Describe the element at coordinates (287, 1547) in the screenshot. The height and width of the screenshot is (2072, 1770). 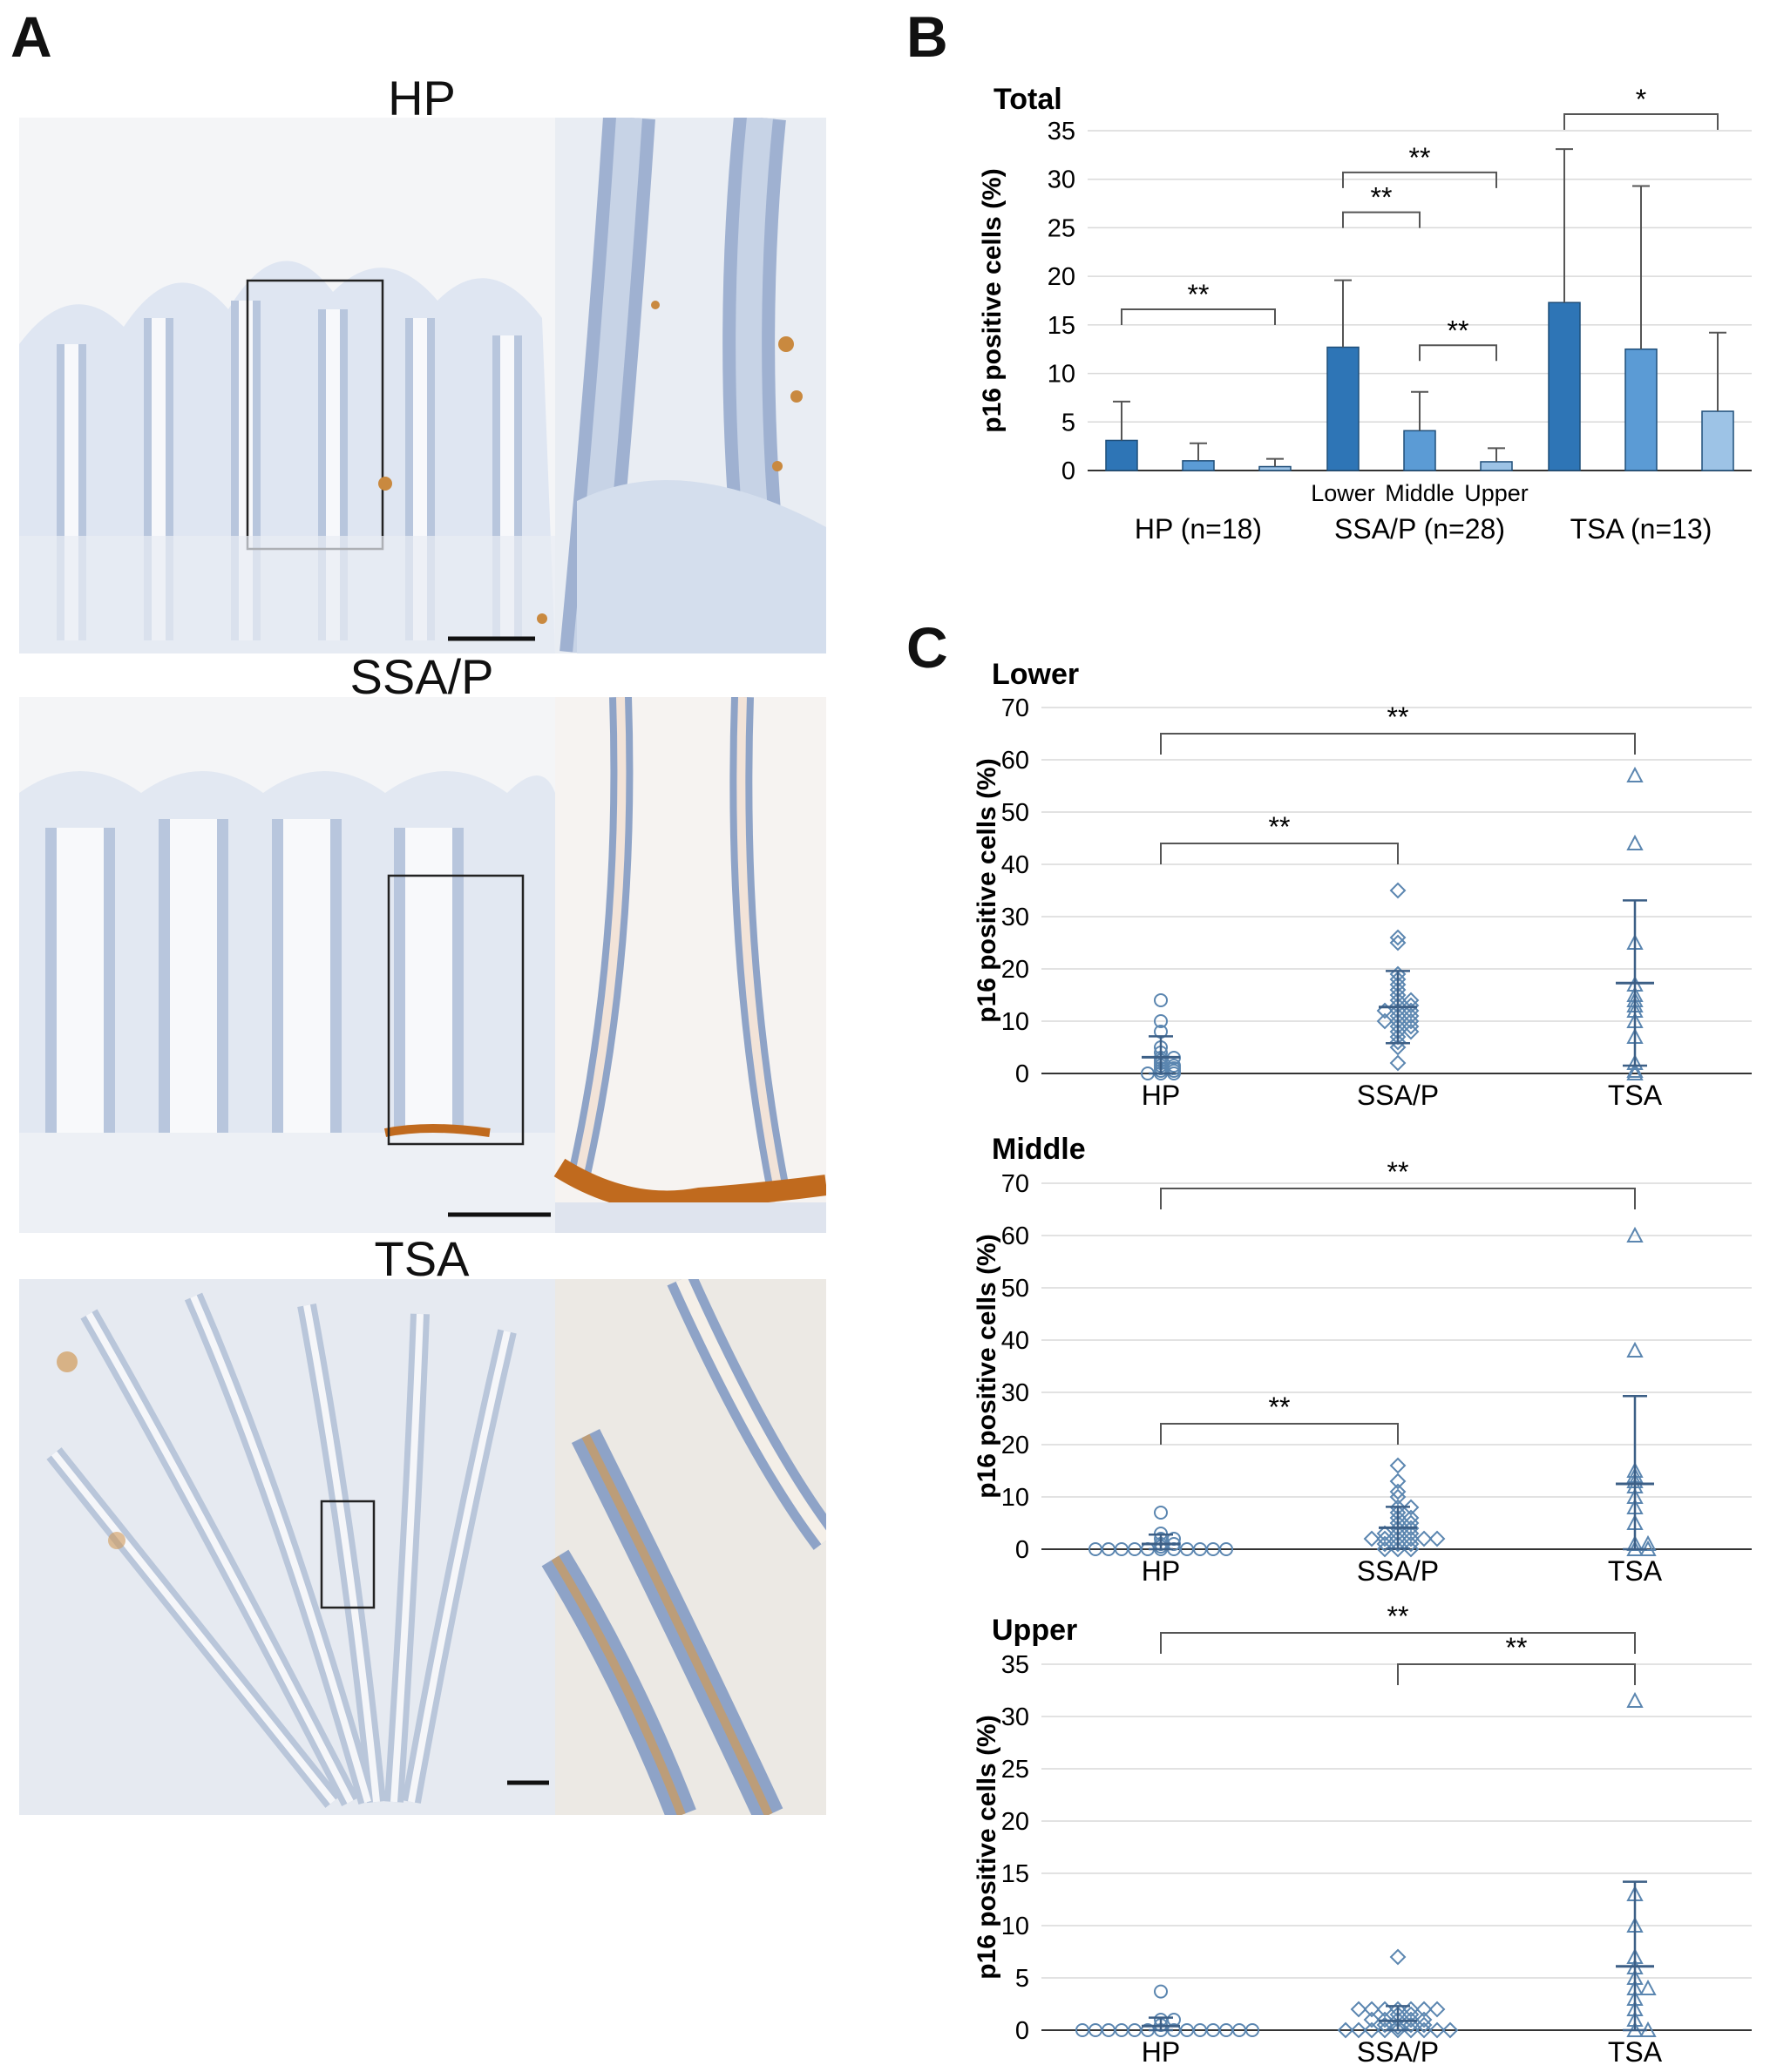
I see `tsa-tissue` at that location.